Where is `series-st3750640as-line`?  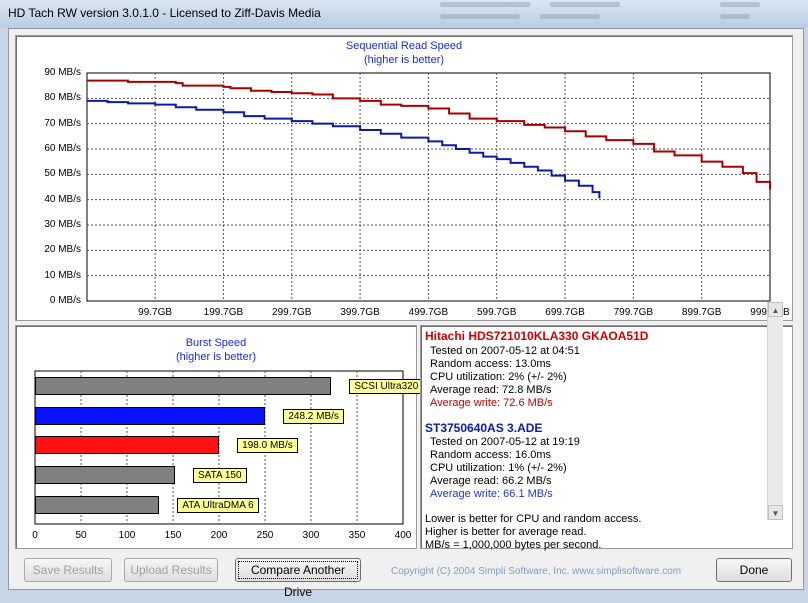 series-st3750640as-line is located at coordinates (344, 149).